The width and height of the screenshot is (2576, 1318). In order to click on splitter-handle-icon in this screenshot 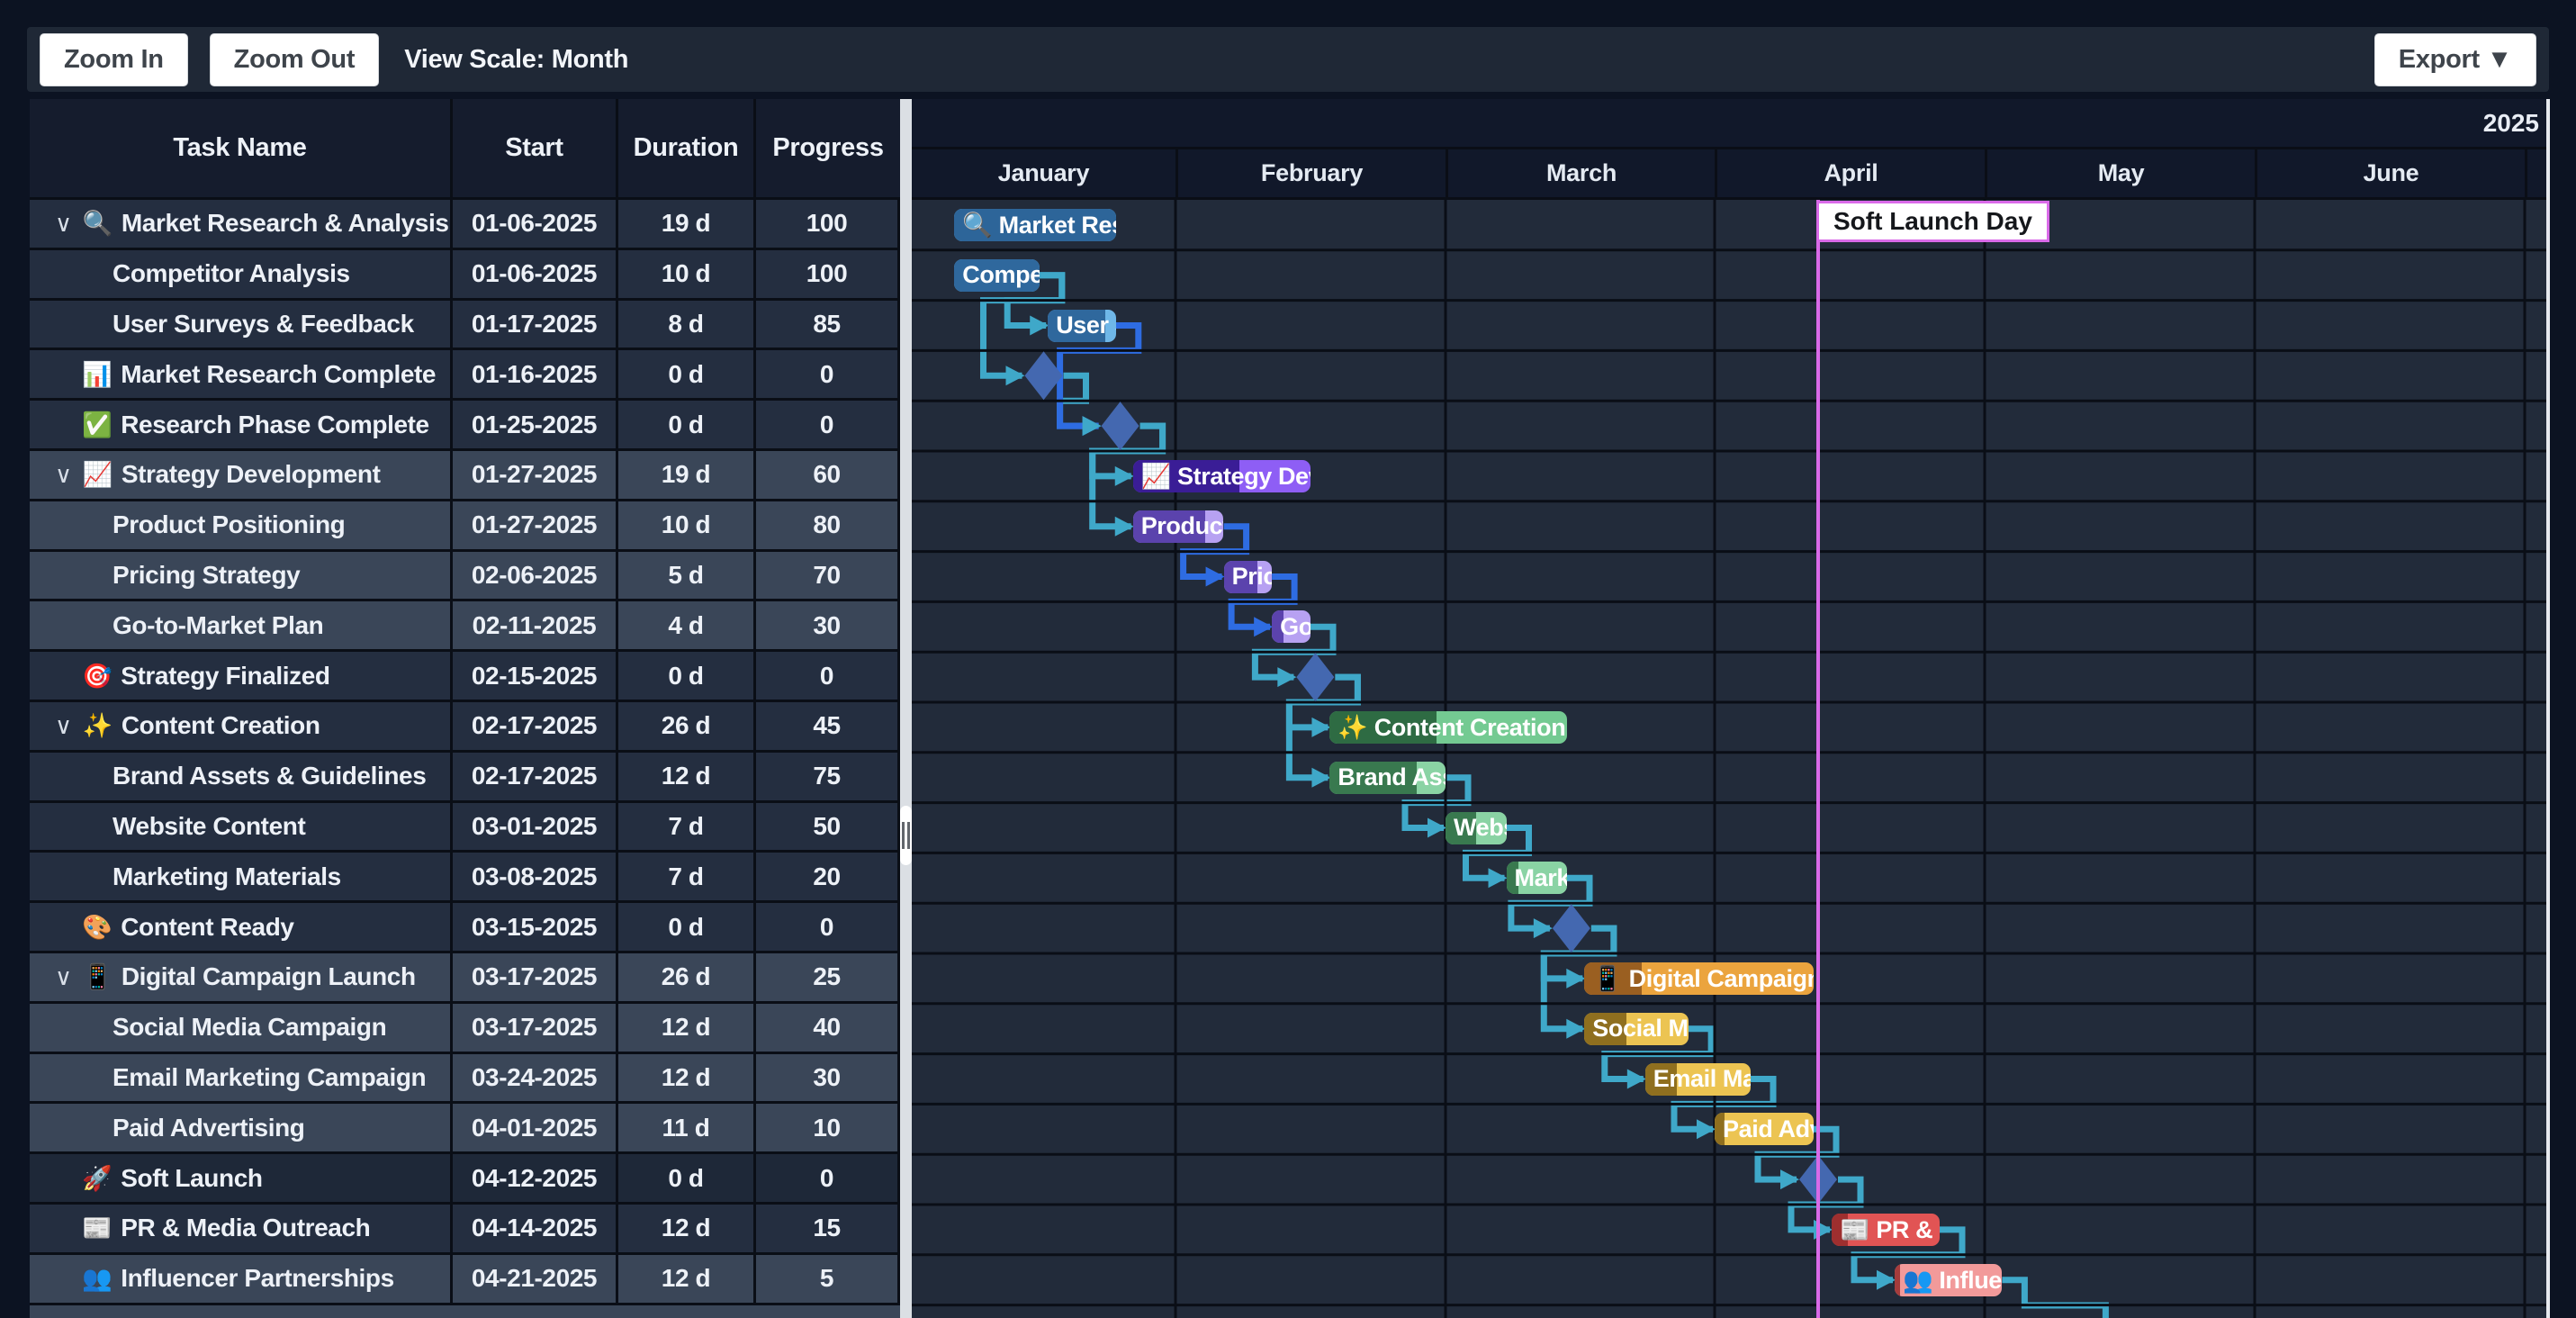, I will do `click(906, 836)`.